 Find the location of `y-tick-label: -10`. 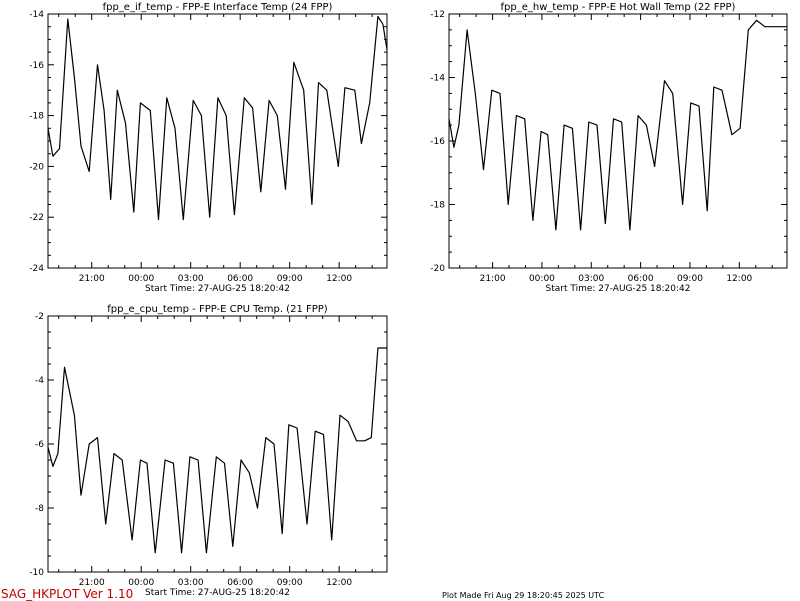

y-tick-label: -10 is located at coordinates (36, 573).